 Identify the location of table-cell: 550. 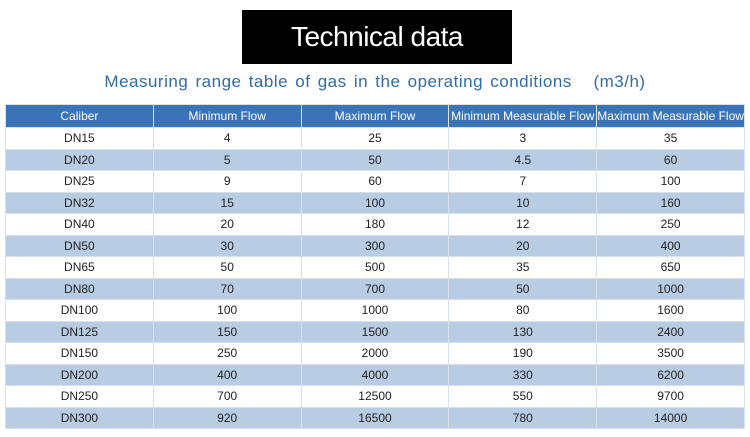
(523, 396).